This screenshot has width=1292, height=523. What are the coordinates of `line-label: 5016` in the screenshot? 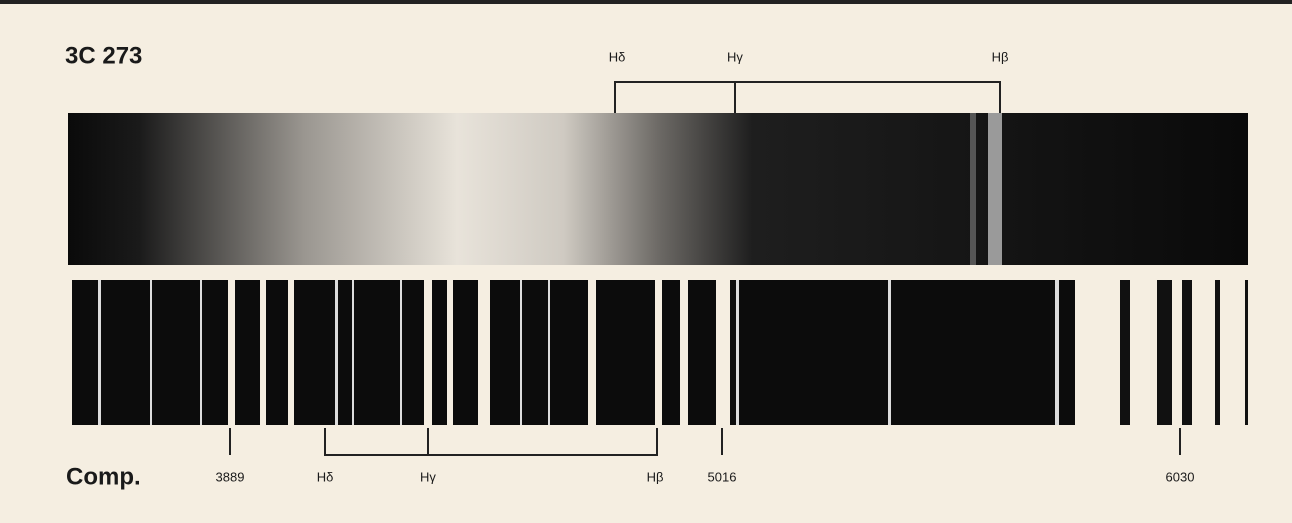 It's located at (722, 476).